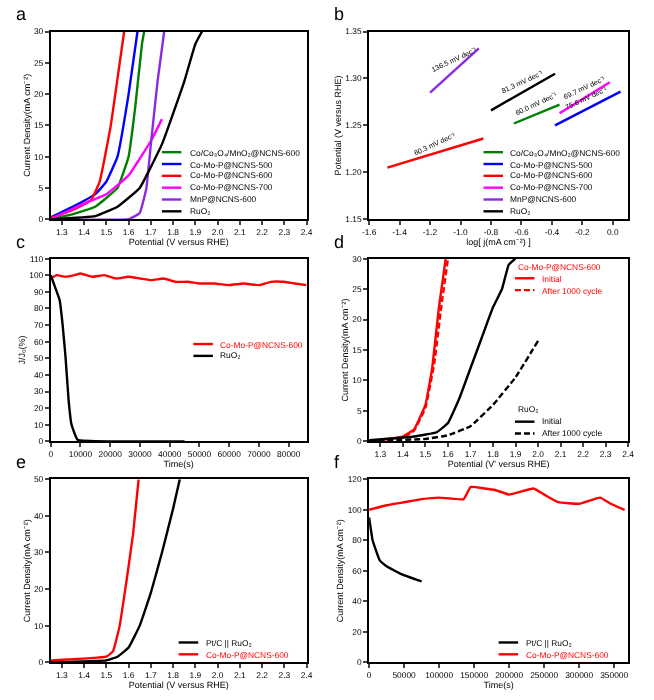 The height and width of the screenshot is (700, 654). What do you see at coordinates (21, 462) in the screenshot?
I see `chart-title: e` at bounding box center [21, 462].